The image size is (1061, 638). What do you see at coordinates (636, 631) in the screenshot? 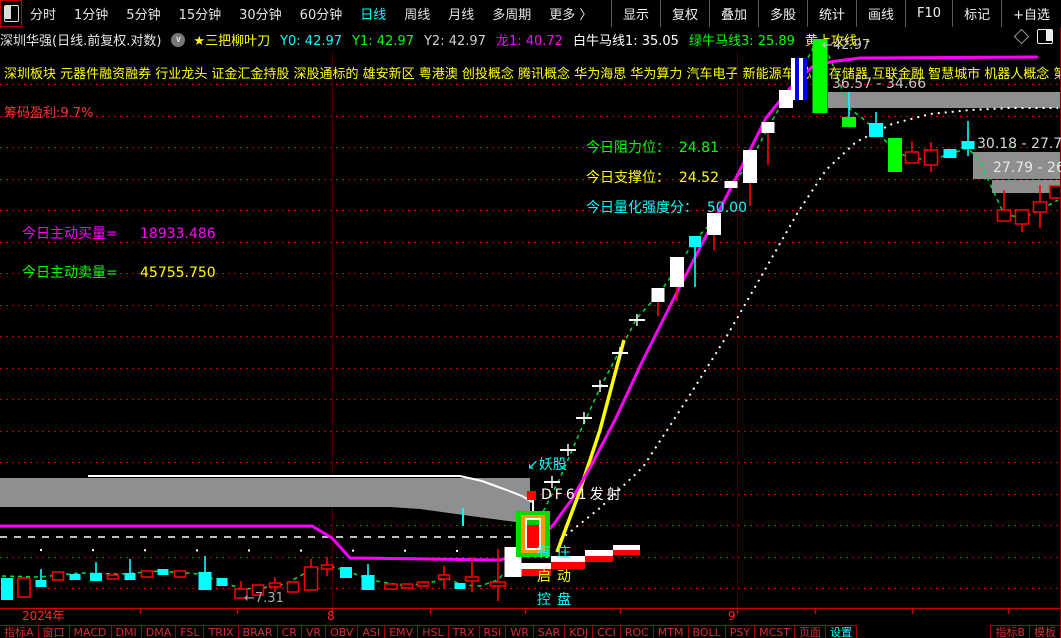
I see `bottom-bar-item-ROC: ROC` at bounding box center [636, 631].